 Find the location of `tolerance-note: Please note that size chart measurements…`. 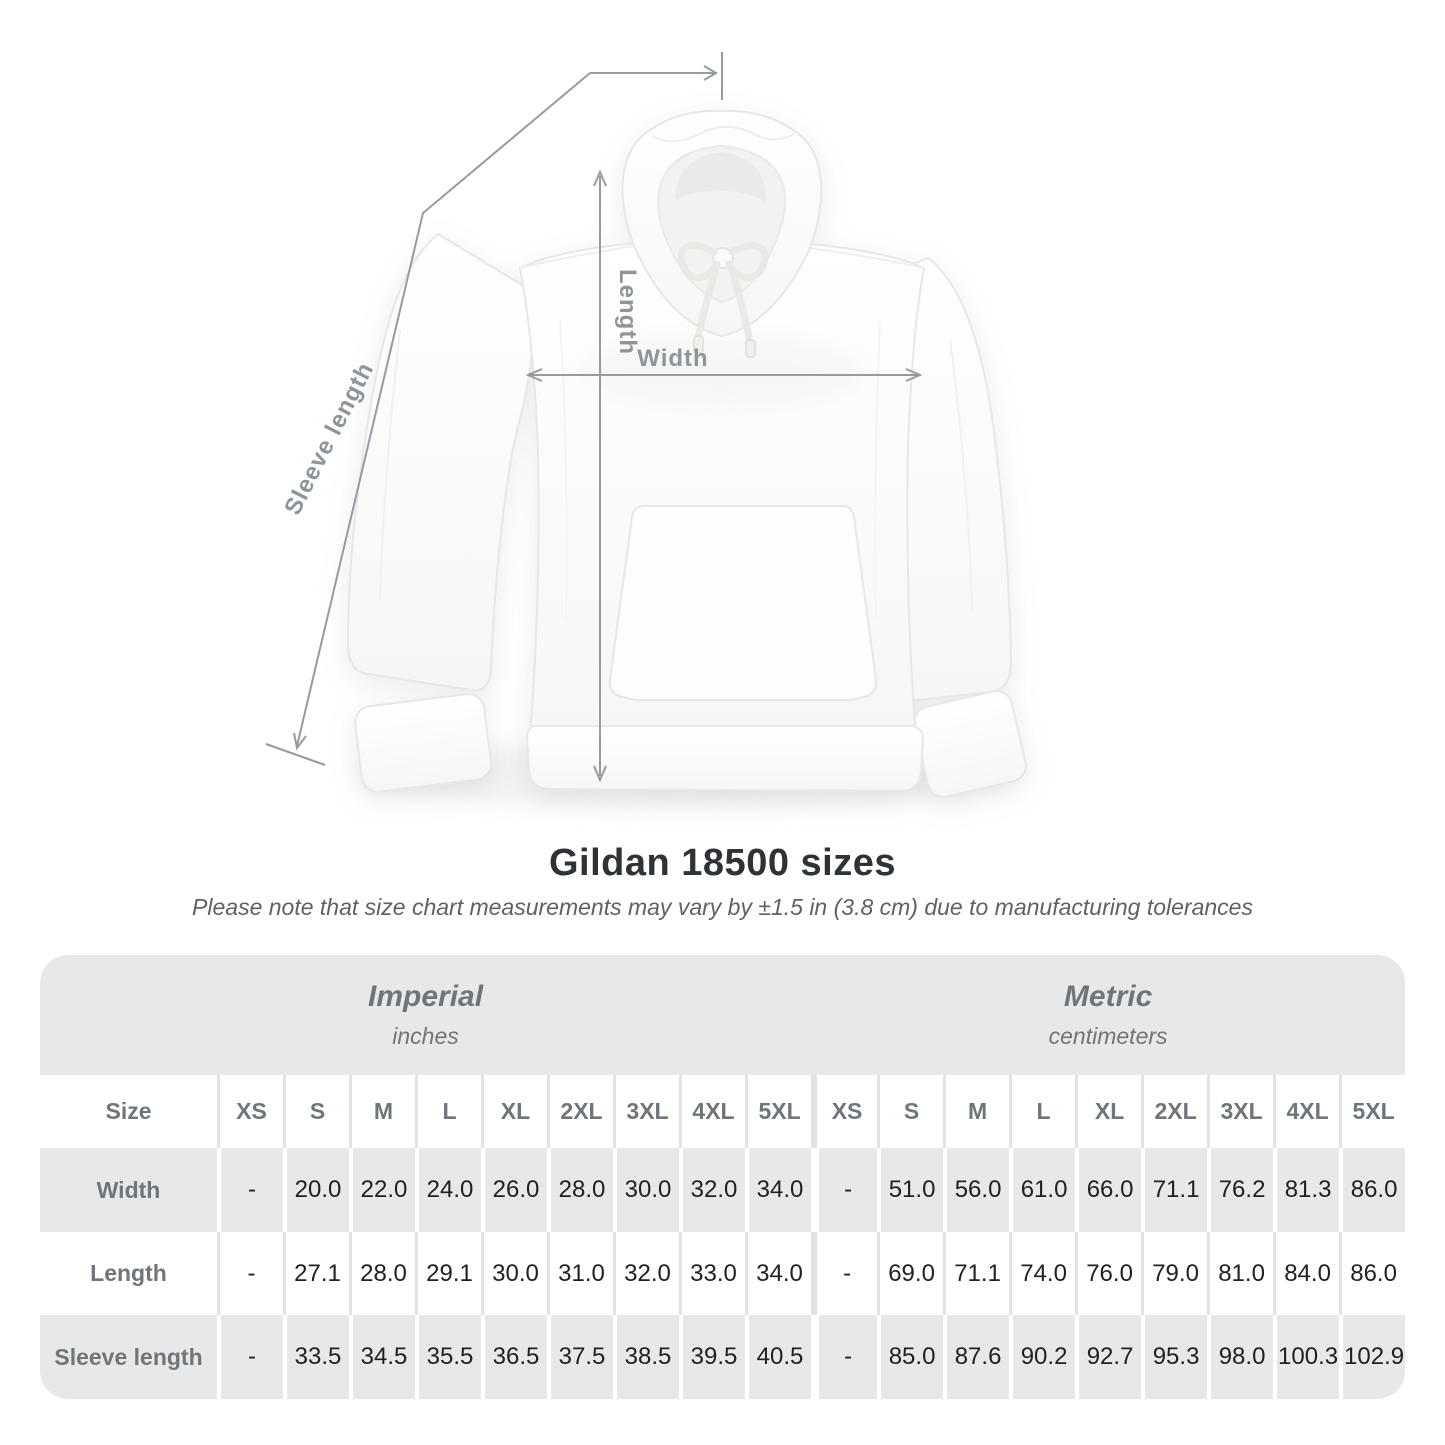

tolerance-note: Please note that size chart measurements… is located at coordinates (722, 907).